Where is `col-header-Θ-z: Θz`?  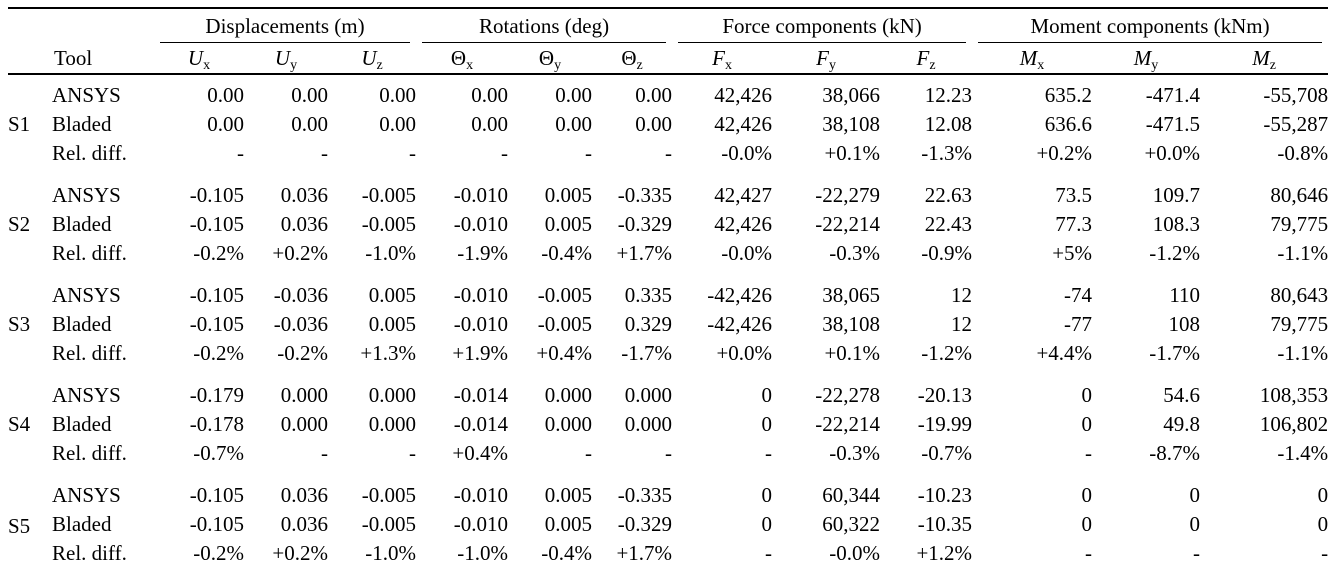 col-header-Θ-z: Θz is located at coordinates (632, 59).